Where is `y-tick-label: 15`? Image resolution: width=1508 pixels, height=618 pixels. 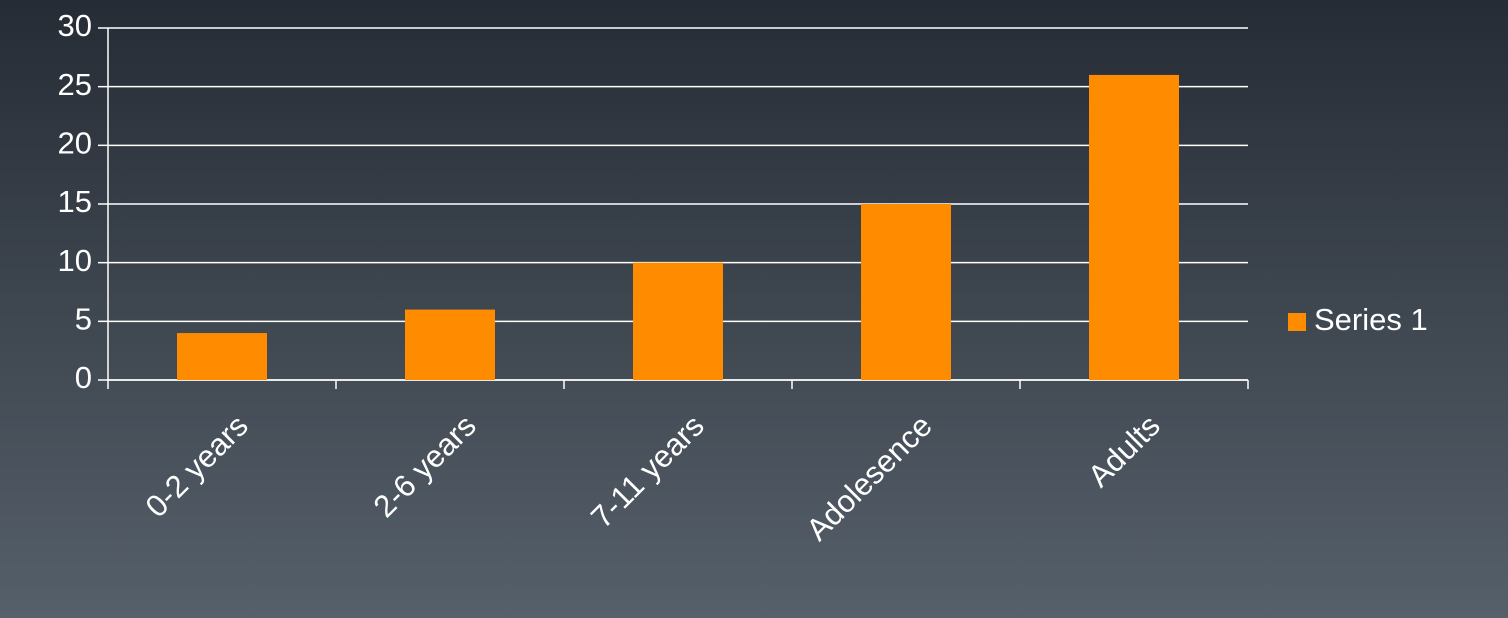 y-tick-label: 15 is located at coordinates (75, 201).